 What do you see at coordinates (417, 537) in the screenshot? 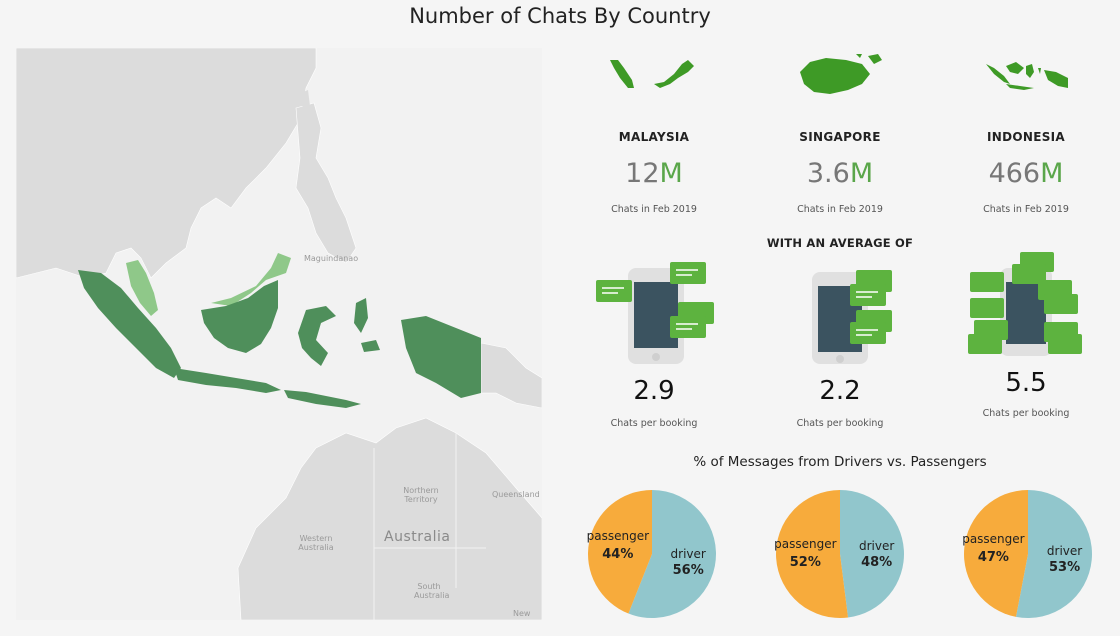
I see `map-label-australia: Australia` at bounding box center [417, 537].